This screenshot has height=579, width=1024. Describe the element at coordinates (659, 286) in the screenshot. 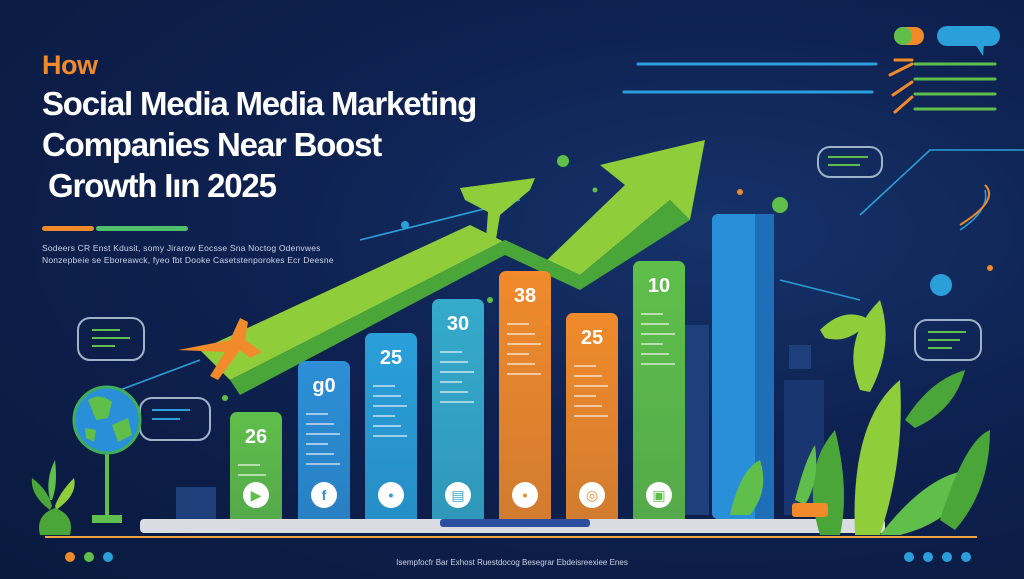

I see `bar-value-7: 10` at that location.